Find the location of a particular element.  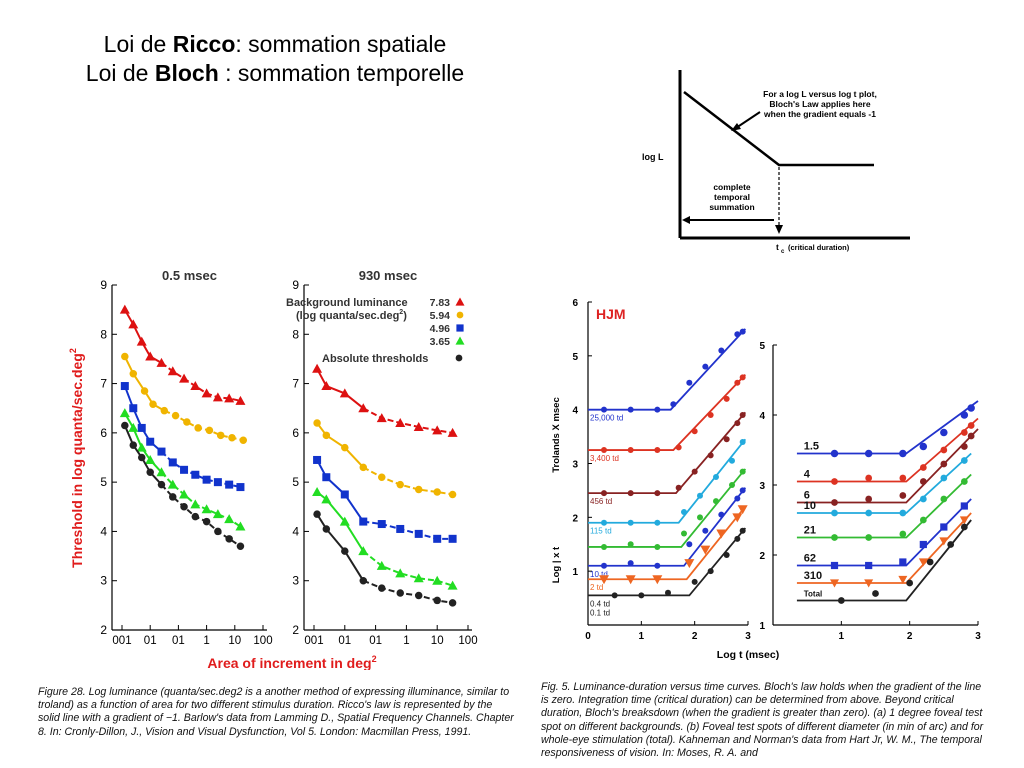

legend-marker is located at coordinates (460, 301).